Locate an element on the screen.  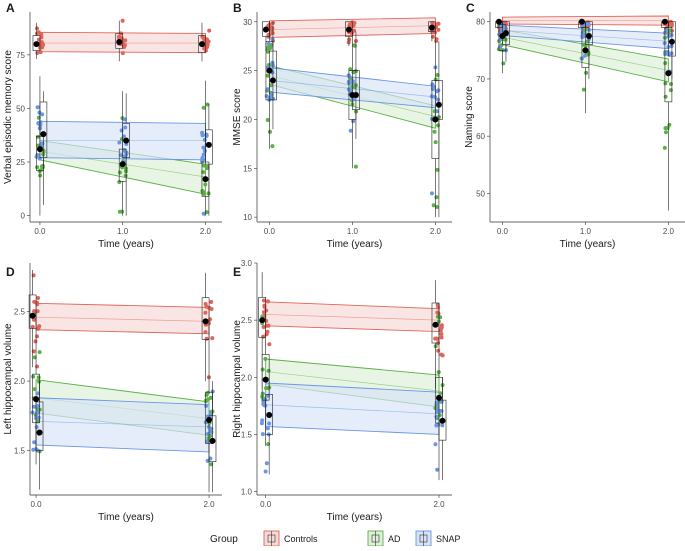
legend: Group Controls AD SNAP is located at coordinates (335, 538).